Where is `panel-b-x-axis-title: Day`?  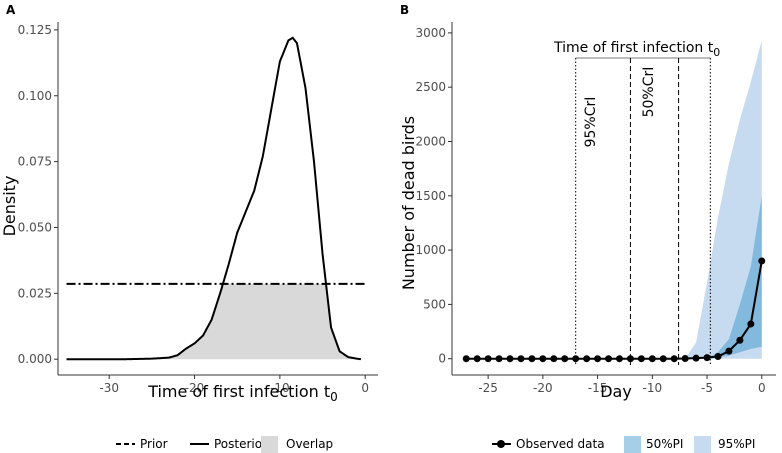
panel-b-x-axis-title: Day is located at coordinates (616, 391).